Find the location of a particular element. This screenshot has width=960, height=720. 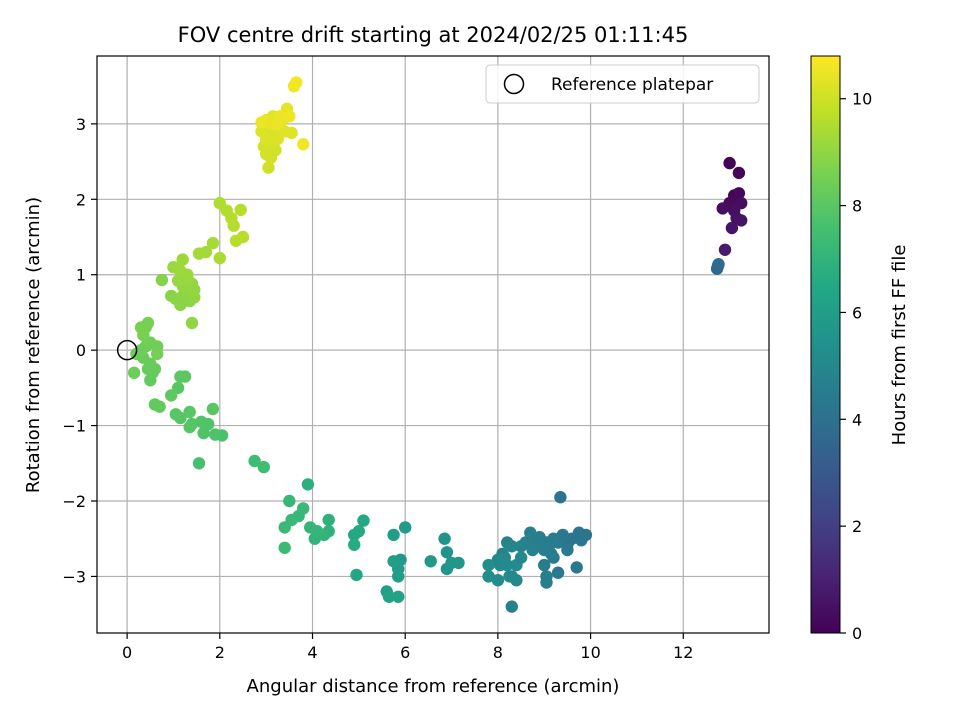

colorbar-gradient is located at coordinates (825, 344).